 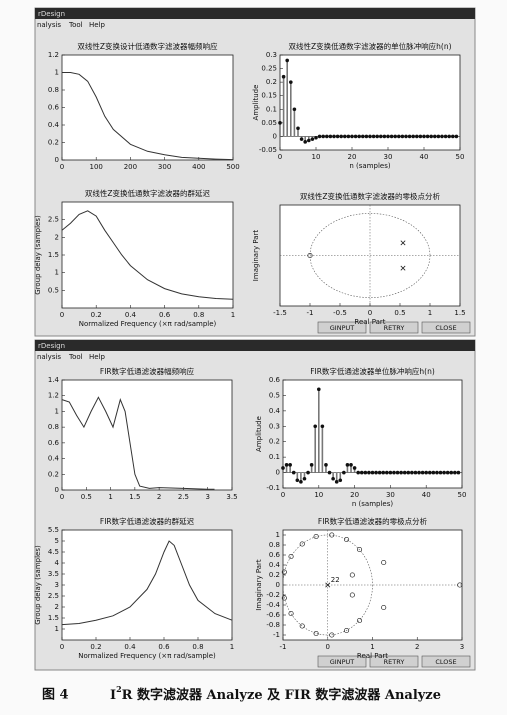 I want to click on x-tick-label: 3.5, so click(x=231, y=497).